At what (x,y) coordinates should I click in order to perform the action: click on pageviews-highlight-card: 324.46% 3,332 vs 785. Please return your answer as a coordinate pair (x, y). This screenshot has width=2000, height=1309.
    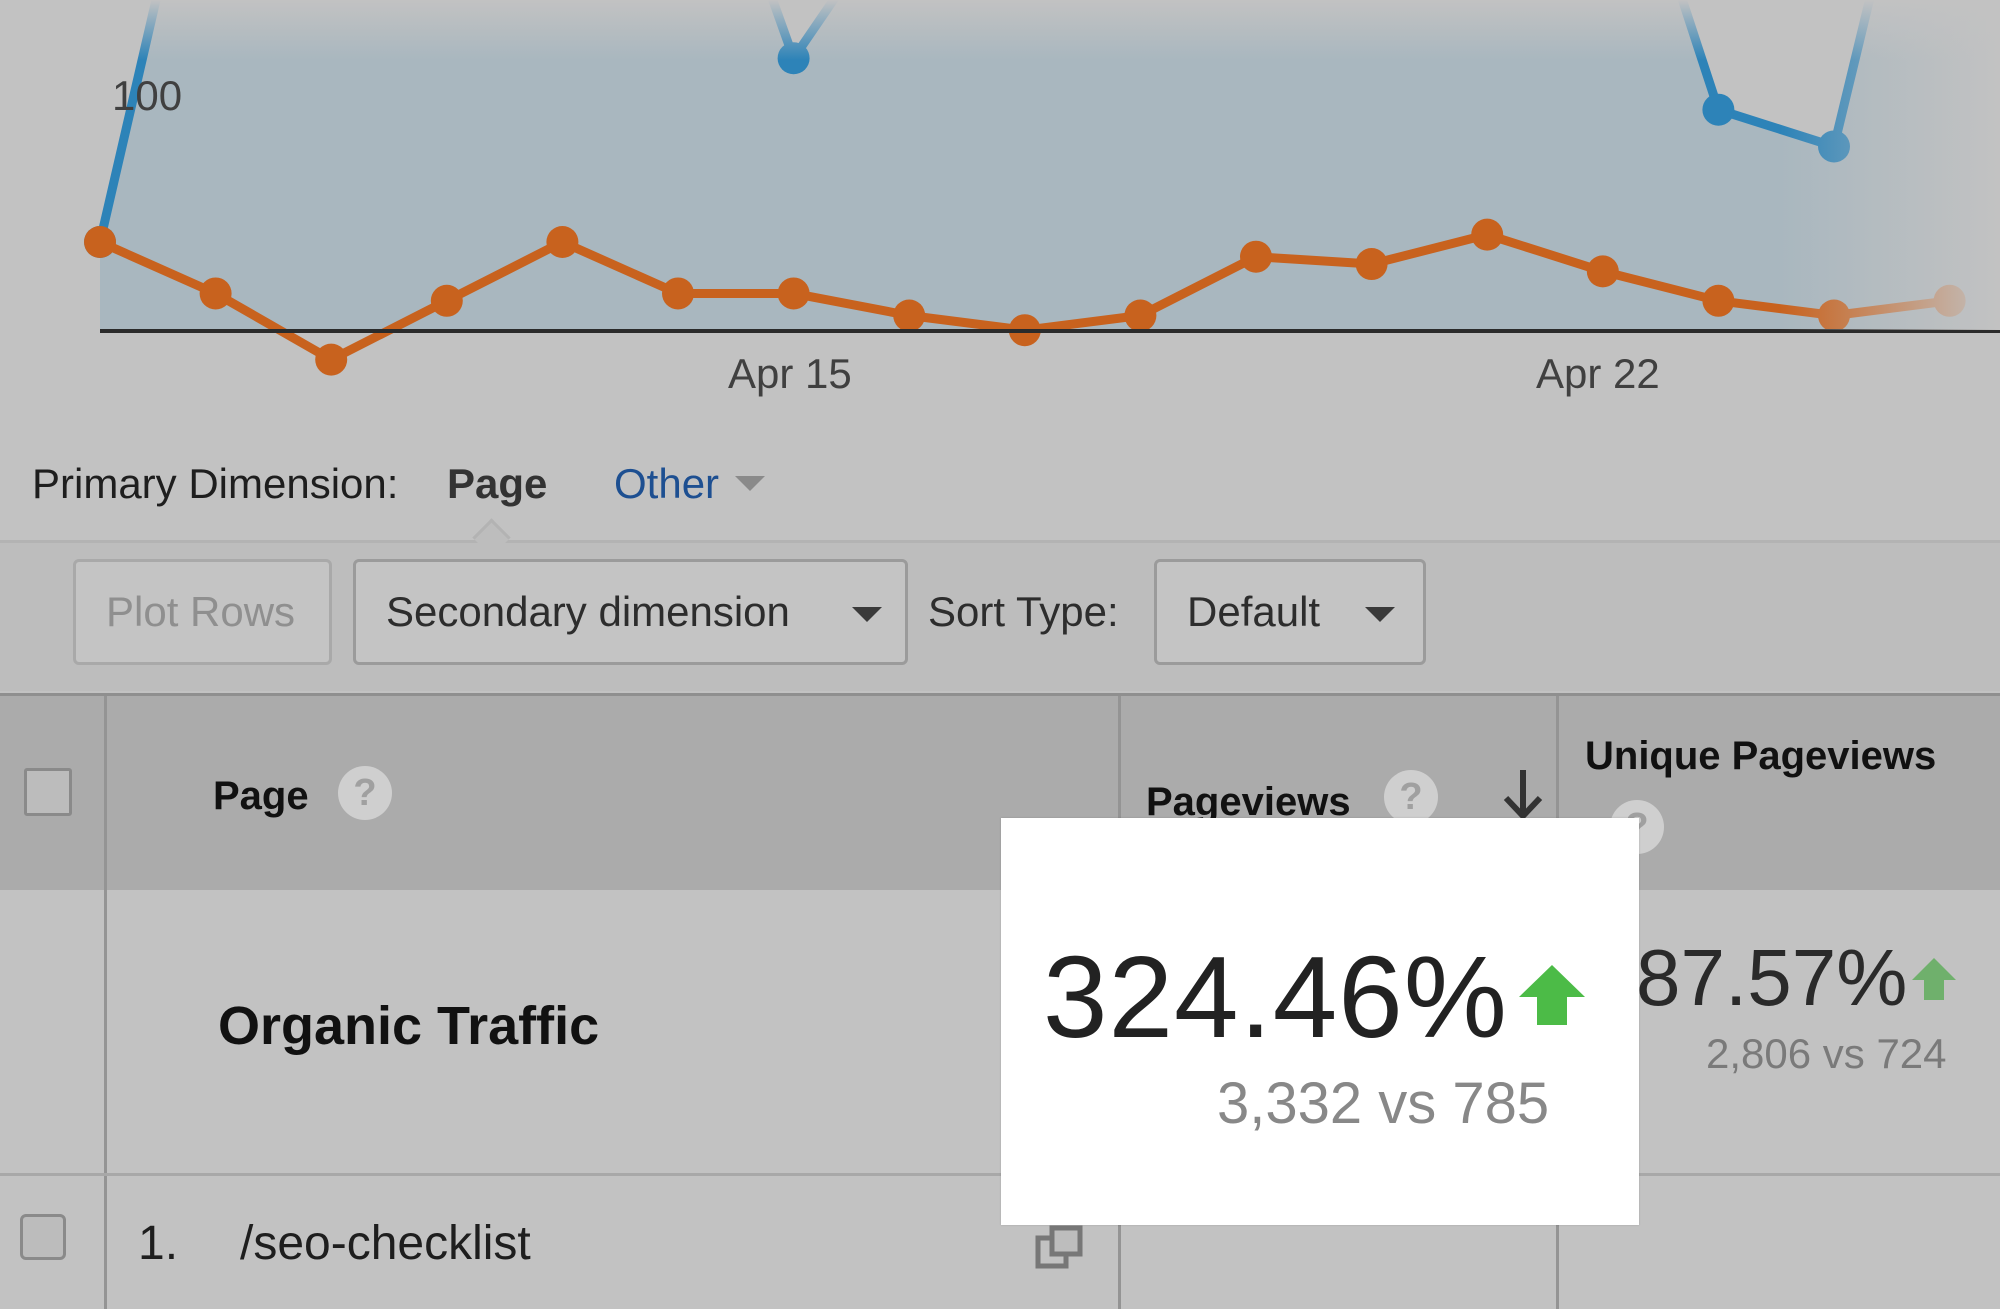
    Looking at the image, I should click on (1320, 1021).